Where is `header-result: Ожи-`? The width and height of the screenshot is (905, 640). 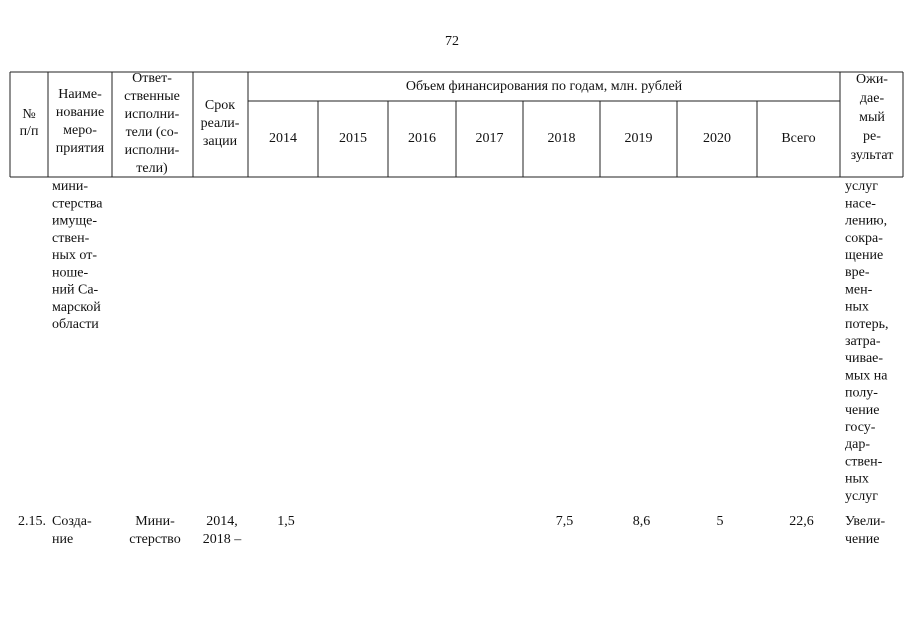 header-result: Ожи- is located at coordinates (872, 79).